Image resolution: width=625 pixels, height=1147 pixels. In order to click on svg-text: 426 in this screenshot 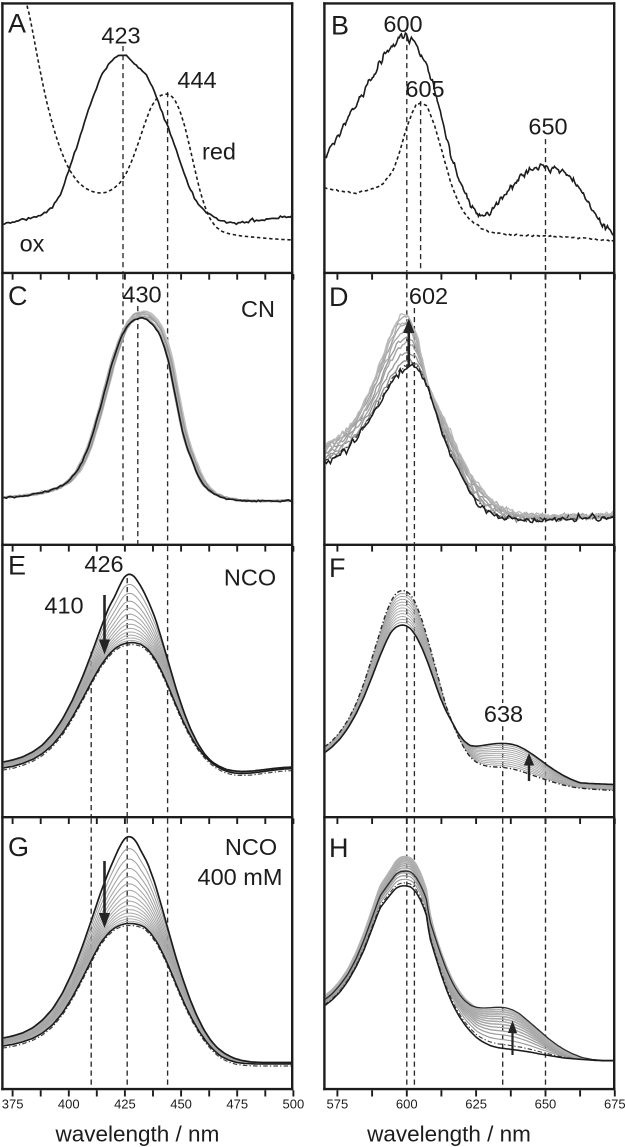, I will do `click(103, 564)`.